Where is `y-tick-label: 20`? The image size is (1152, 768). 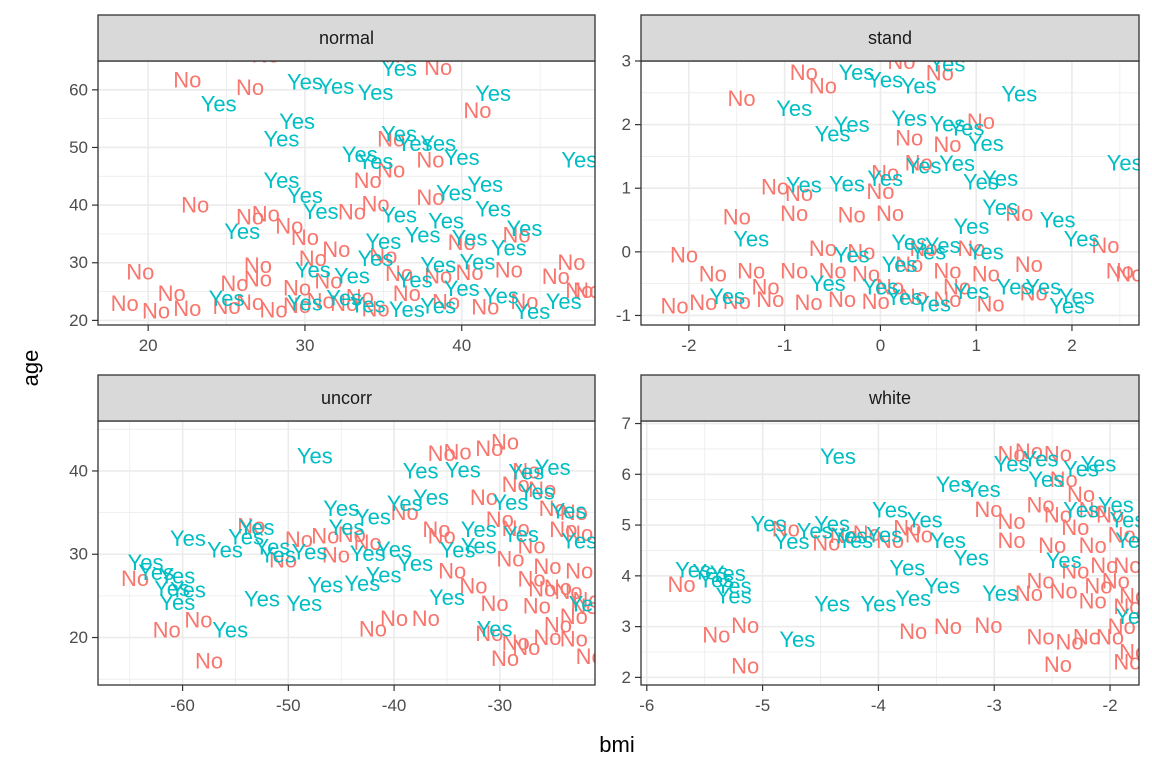 y-tick-label: 20 is located at coordinates (78, 320).